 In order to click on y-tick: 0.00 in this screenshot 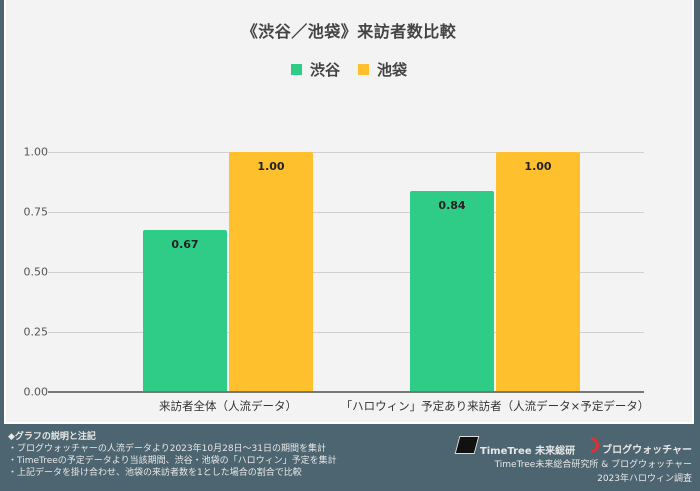, I will do `click(36, 392)`.